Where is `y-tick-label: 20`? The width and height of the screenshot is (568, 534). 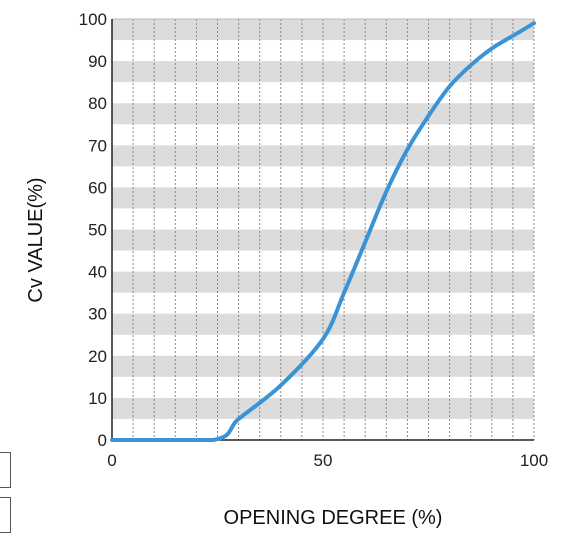
y-tick-label: 20 is located at coordinates (97, 356).